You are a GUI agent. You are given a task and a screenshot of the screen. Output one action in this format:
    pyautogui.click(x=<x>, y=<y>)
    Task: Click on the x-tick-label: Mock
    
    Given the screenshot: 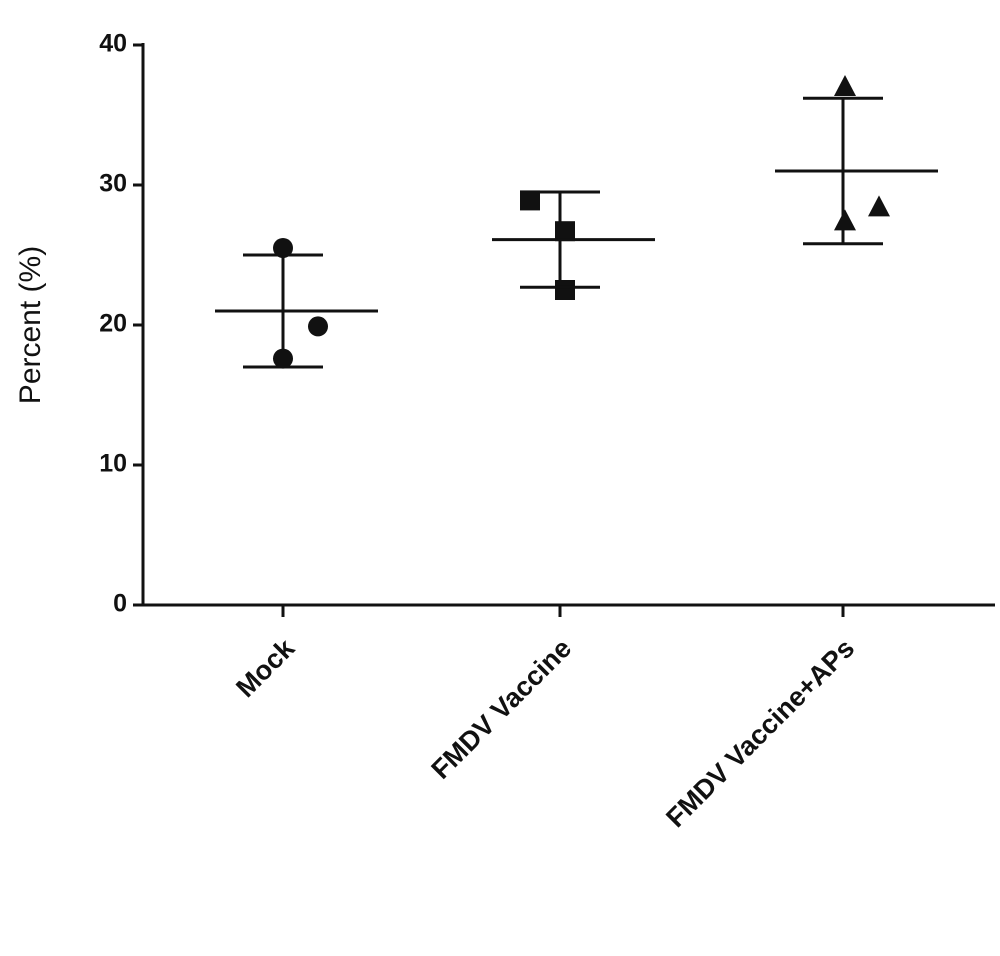 What is the action you would take?
    pyautogui.click(x=265, y=667)
    